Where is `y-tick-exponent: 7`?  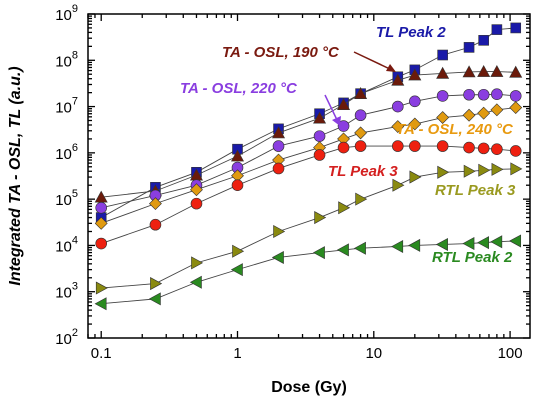 y-tick-exponent: 7 is located at coordinates (75, 102).